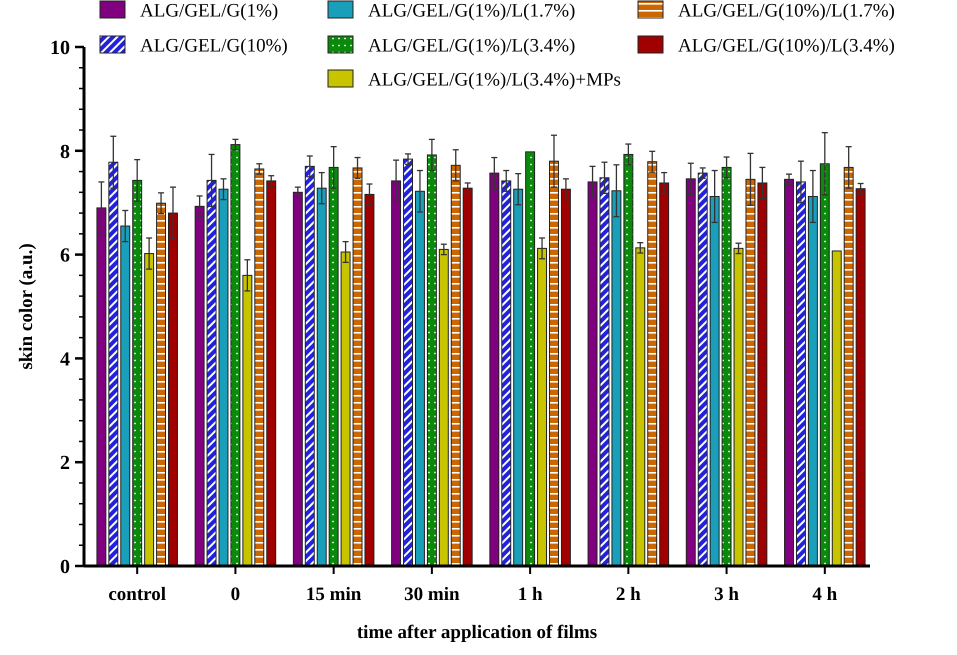 This screenshot has width=957, height=655. What do you see at coordinates (530, 594) in the screenshot?
I see `x-tick-label: 1 h` at bounding box center [530, 594].